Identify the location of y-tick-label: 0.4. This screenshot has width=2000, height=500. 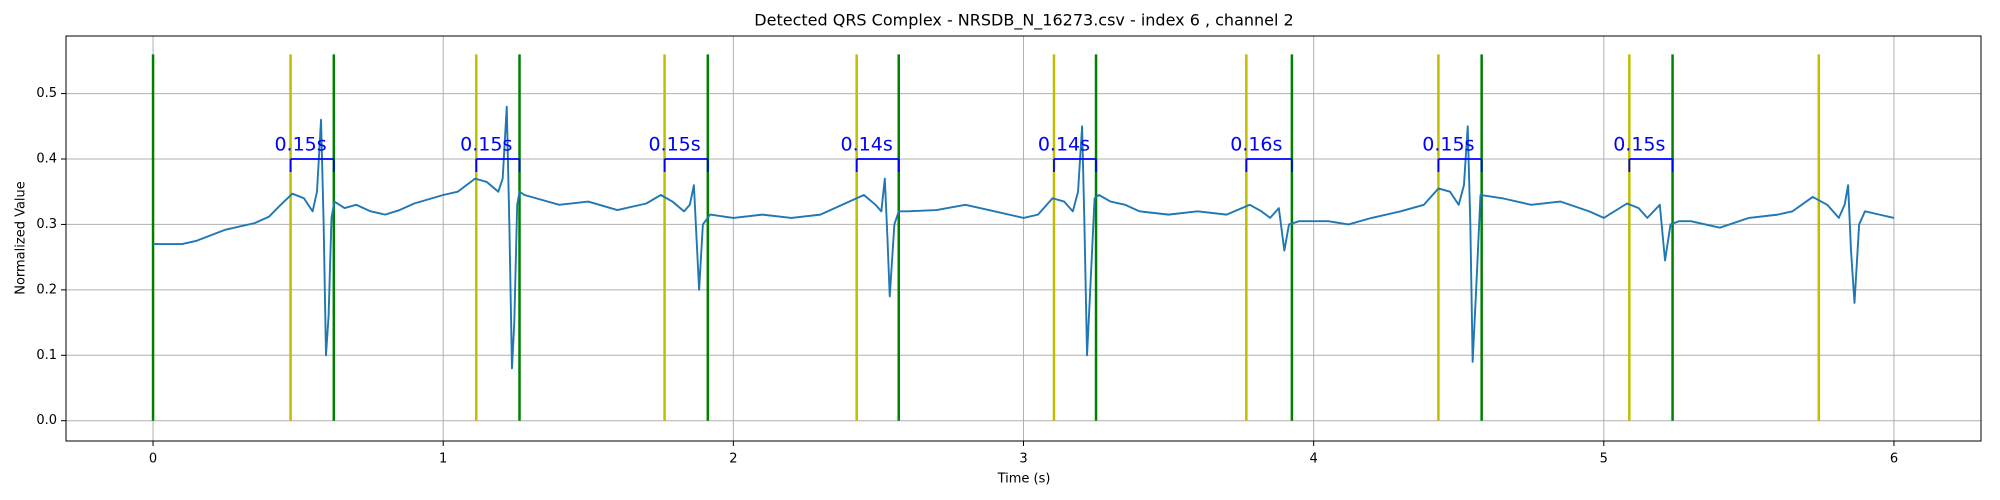
(46, 159).